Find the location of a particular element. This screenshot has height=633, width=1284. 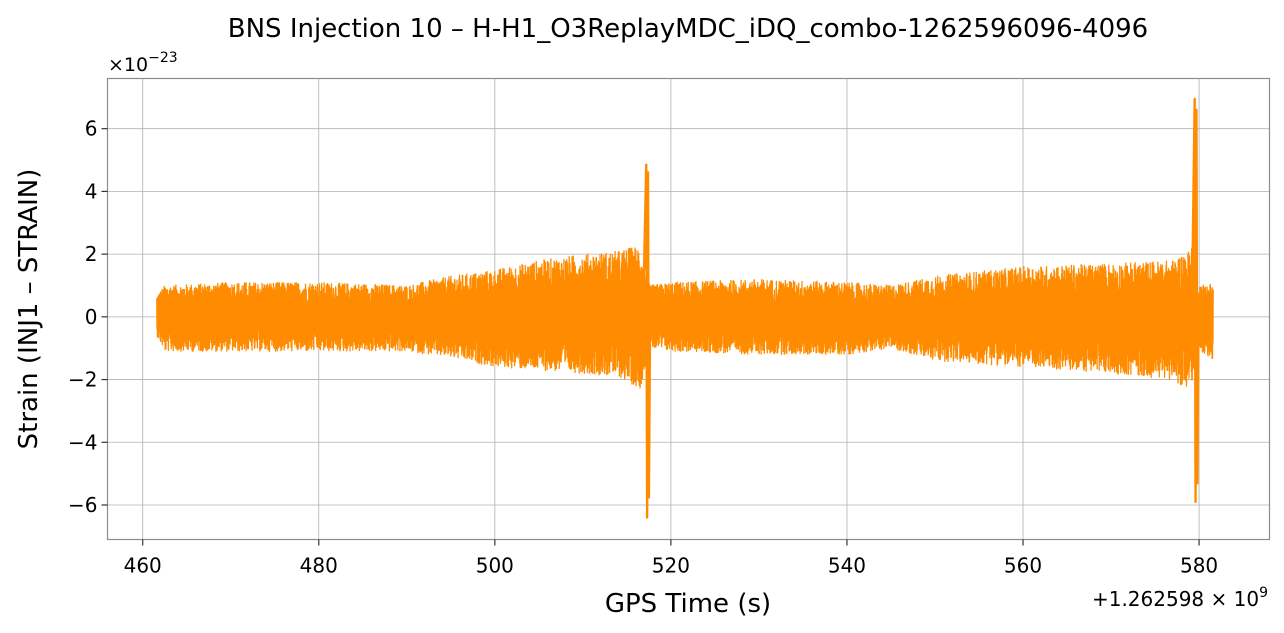

y-axis-label: Strain (INJ1 – STRAIN) is located at coordinates (29, 309).